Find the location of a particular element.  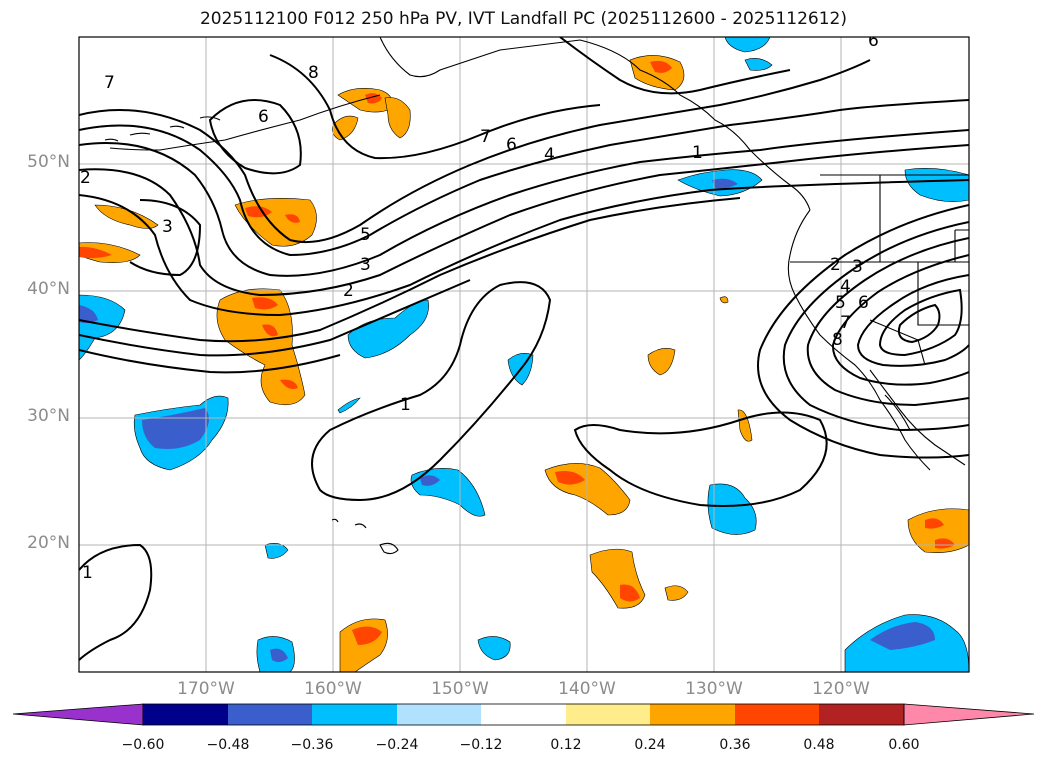

lon-tick-label: 130°W is located at coordinates (714, 689).